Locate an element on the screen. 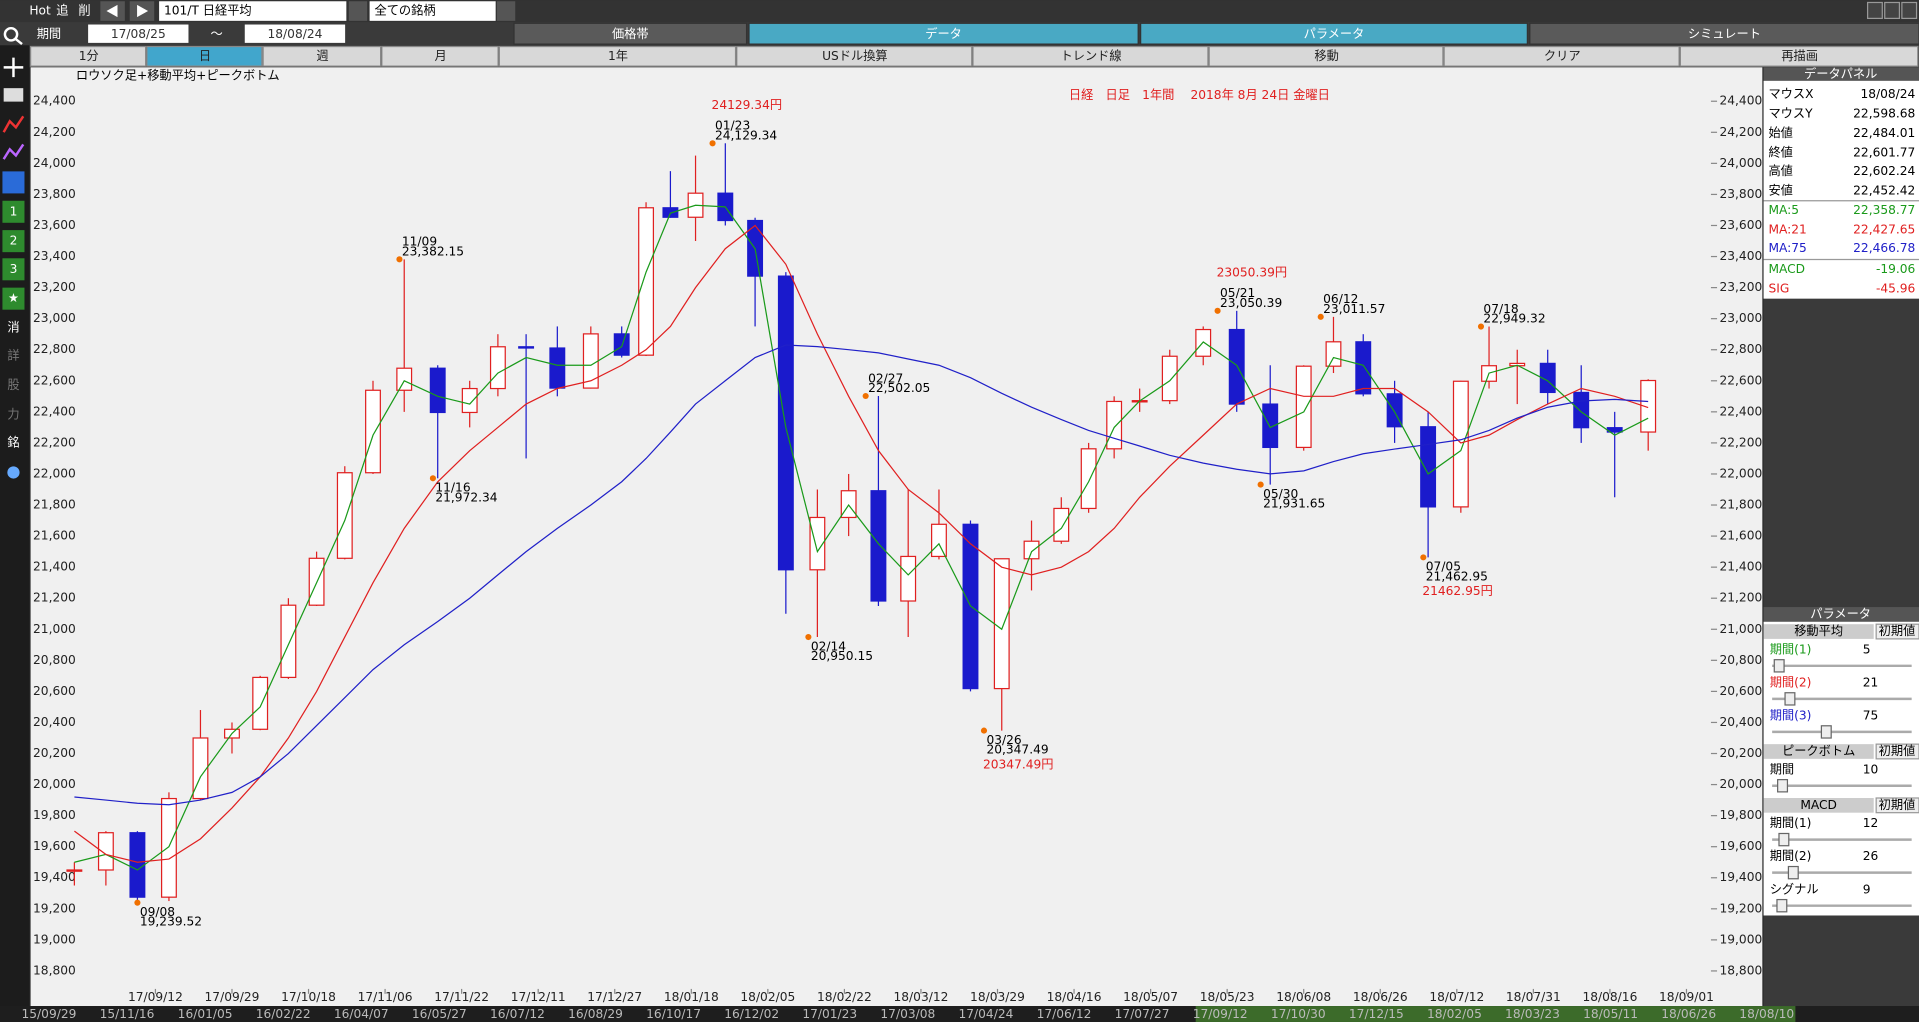 The image size is (1919, 1022). scrollbar-thumb is located at coordinates (1495, 1014).